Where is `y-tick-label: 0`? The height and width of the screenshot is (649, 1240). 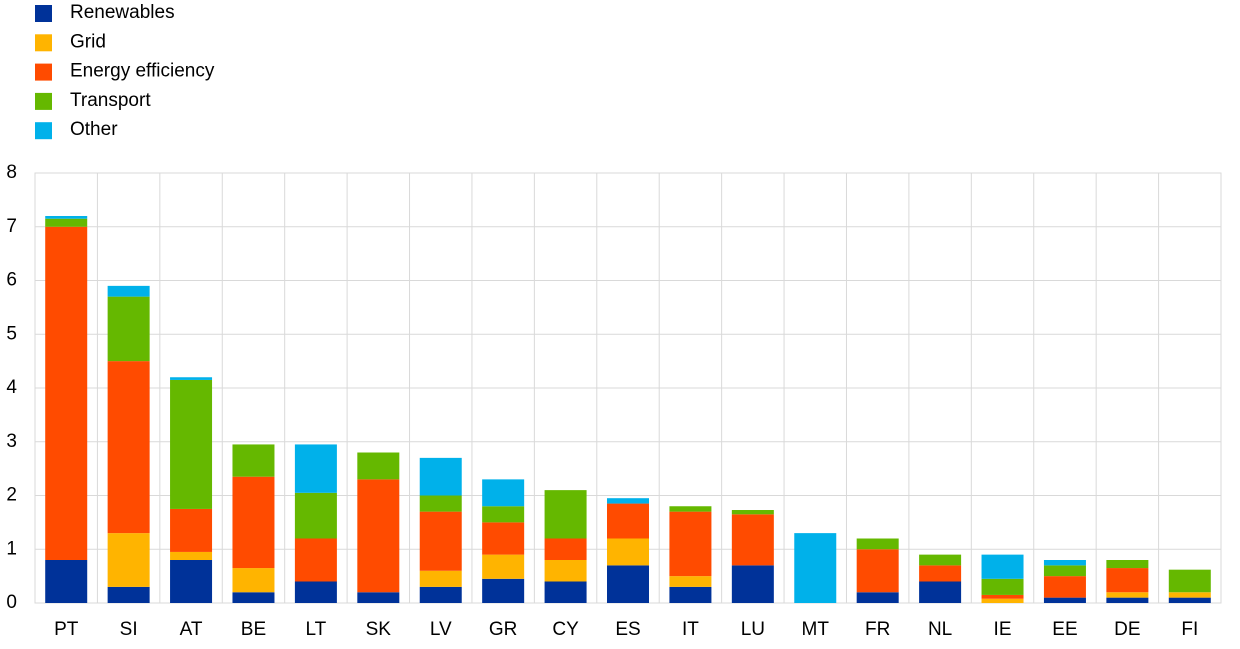
y-tick-label: 0 is located at coordinates (11, 602).